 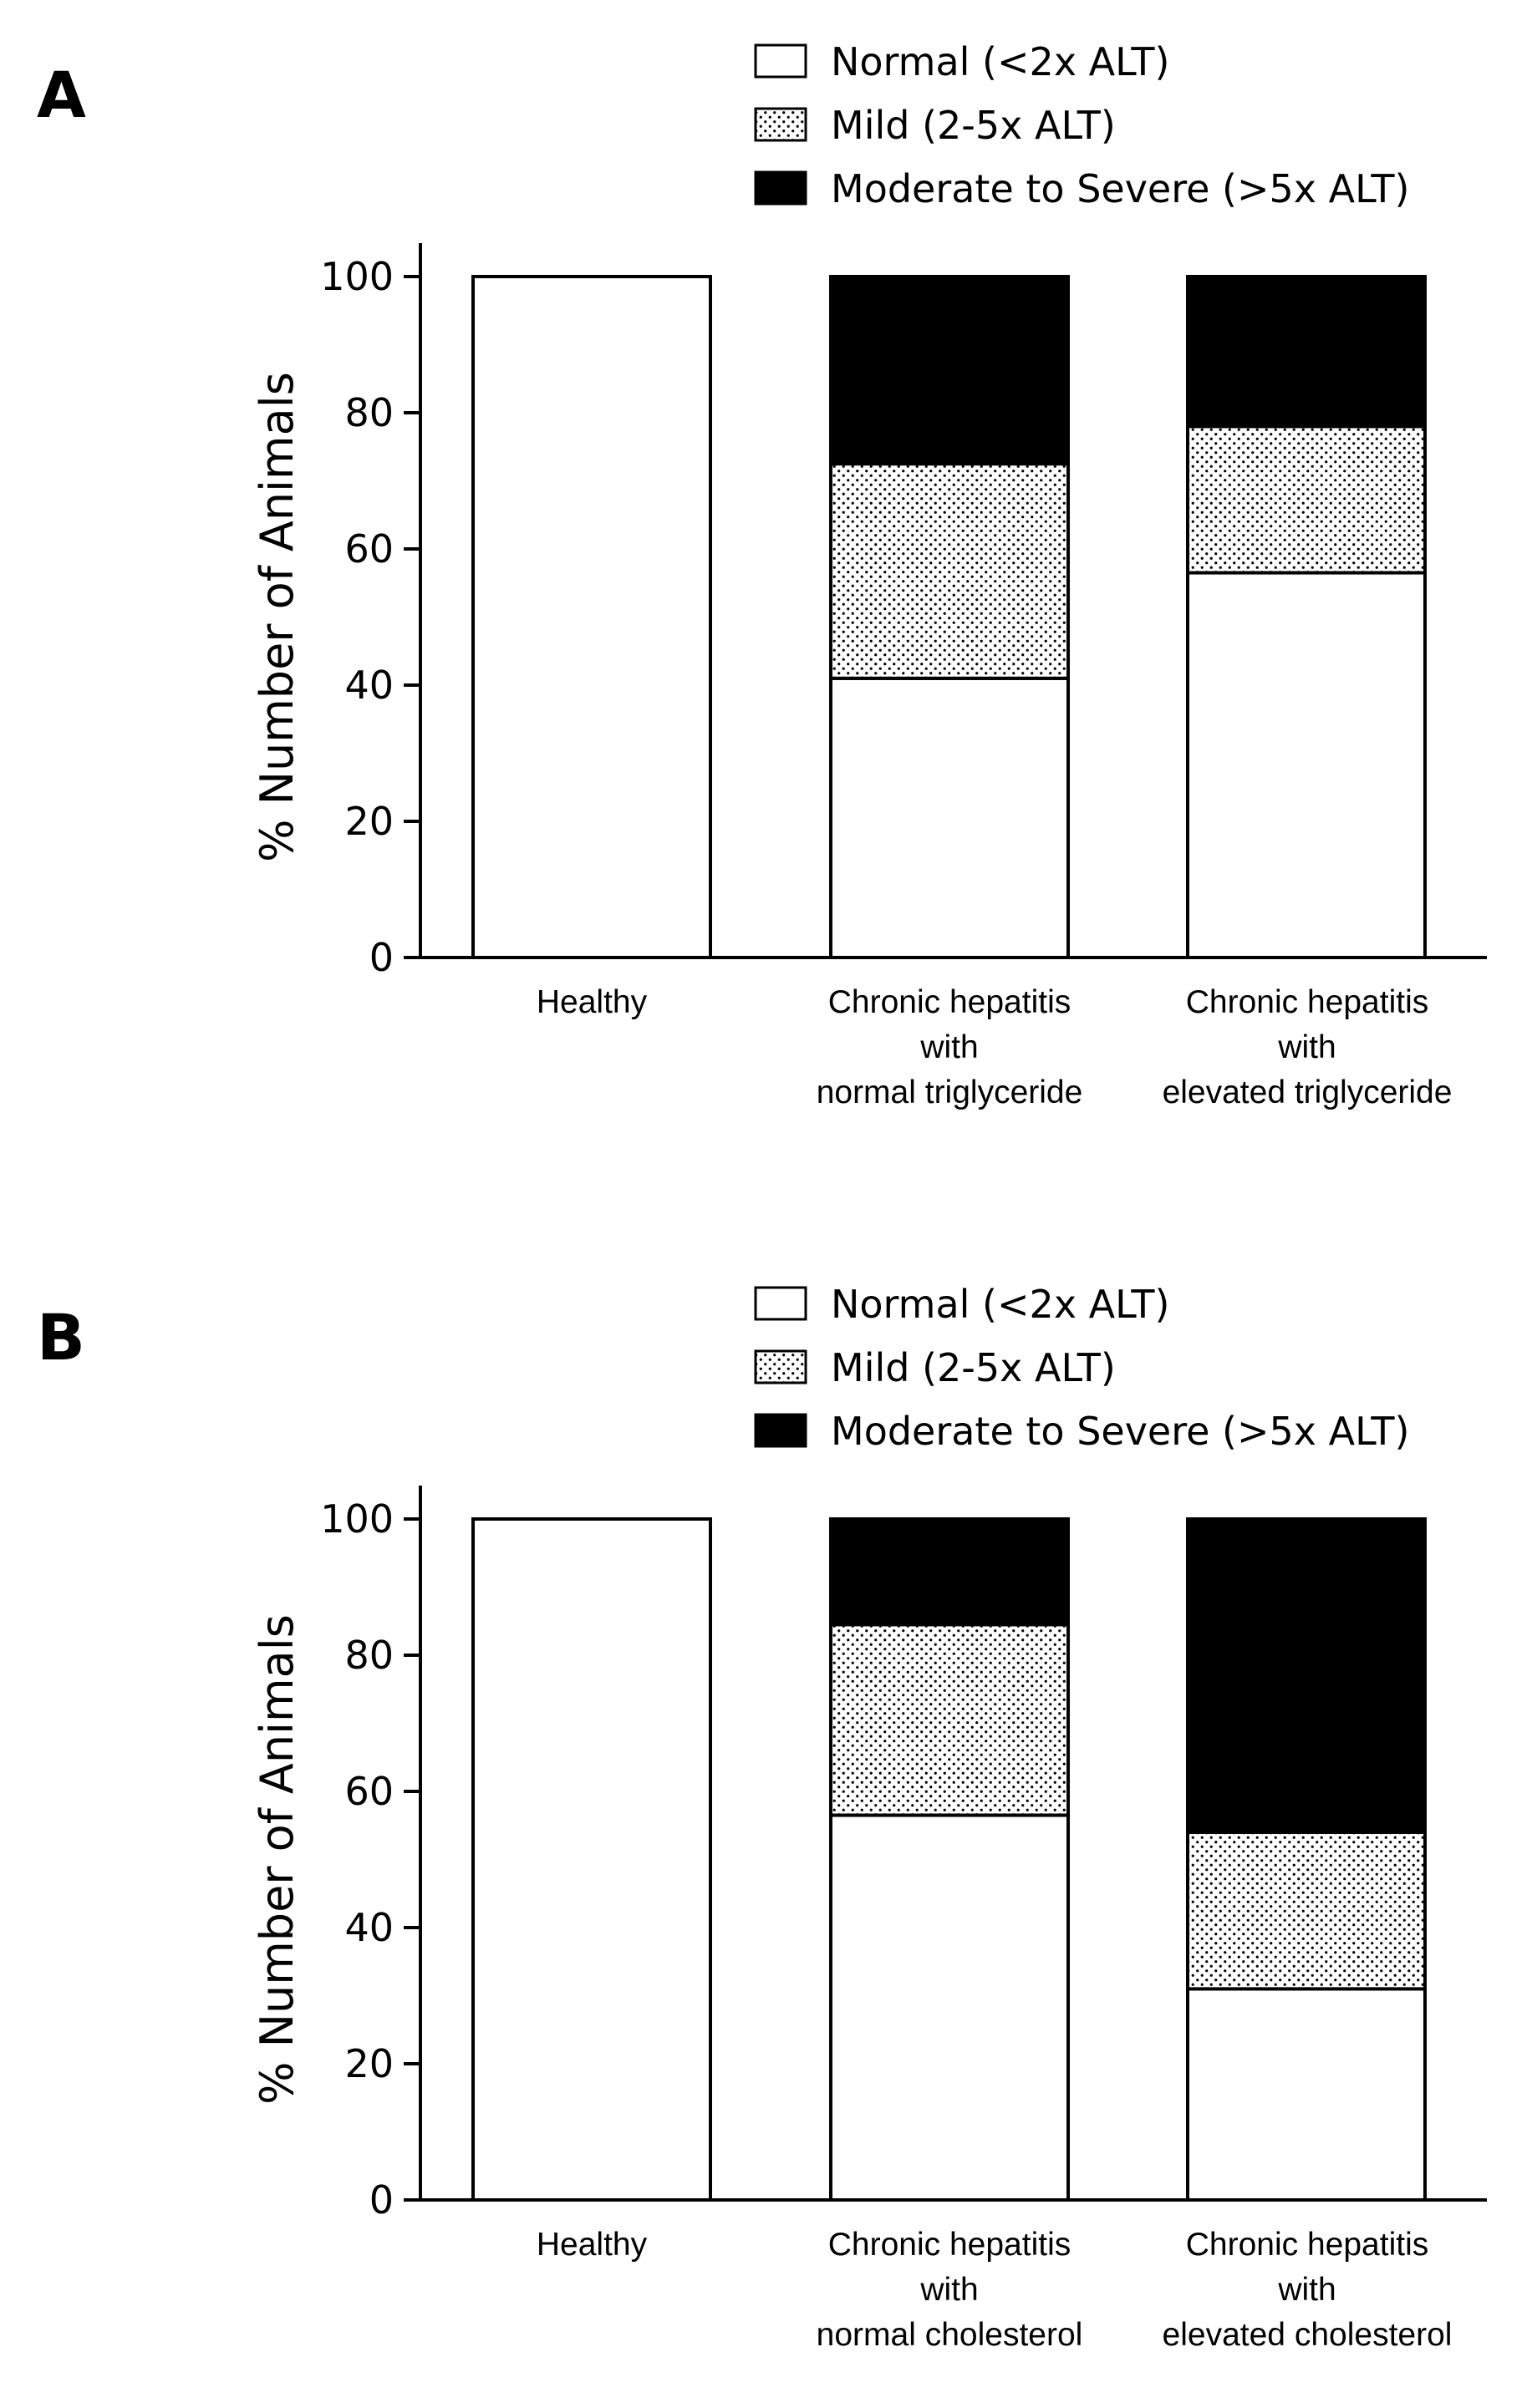 What do you see at coordinates (61, 95) in the screenshot?
I see `panel-label: A` at bounding box center [61, 95].